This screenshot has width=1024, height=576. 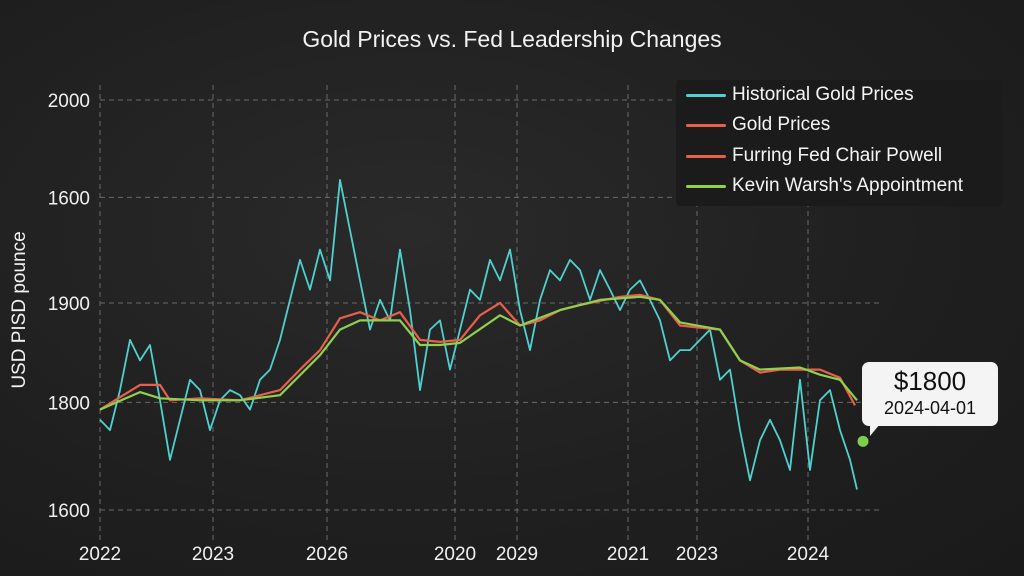 What do you see at coordinates (327, 554) in the screenshot?
I see `x-tick-label: 2026` at bounding box center [327, 554].